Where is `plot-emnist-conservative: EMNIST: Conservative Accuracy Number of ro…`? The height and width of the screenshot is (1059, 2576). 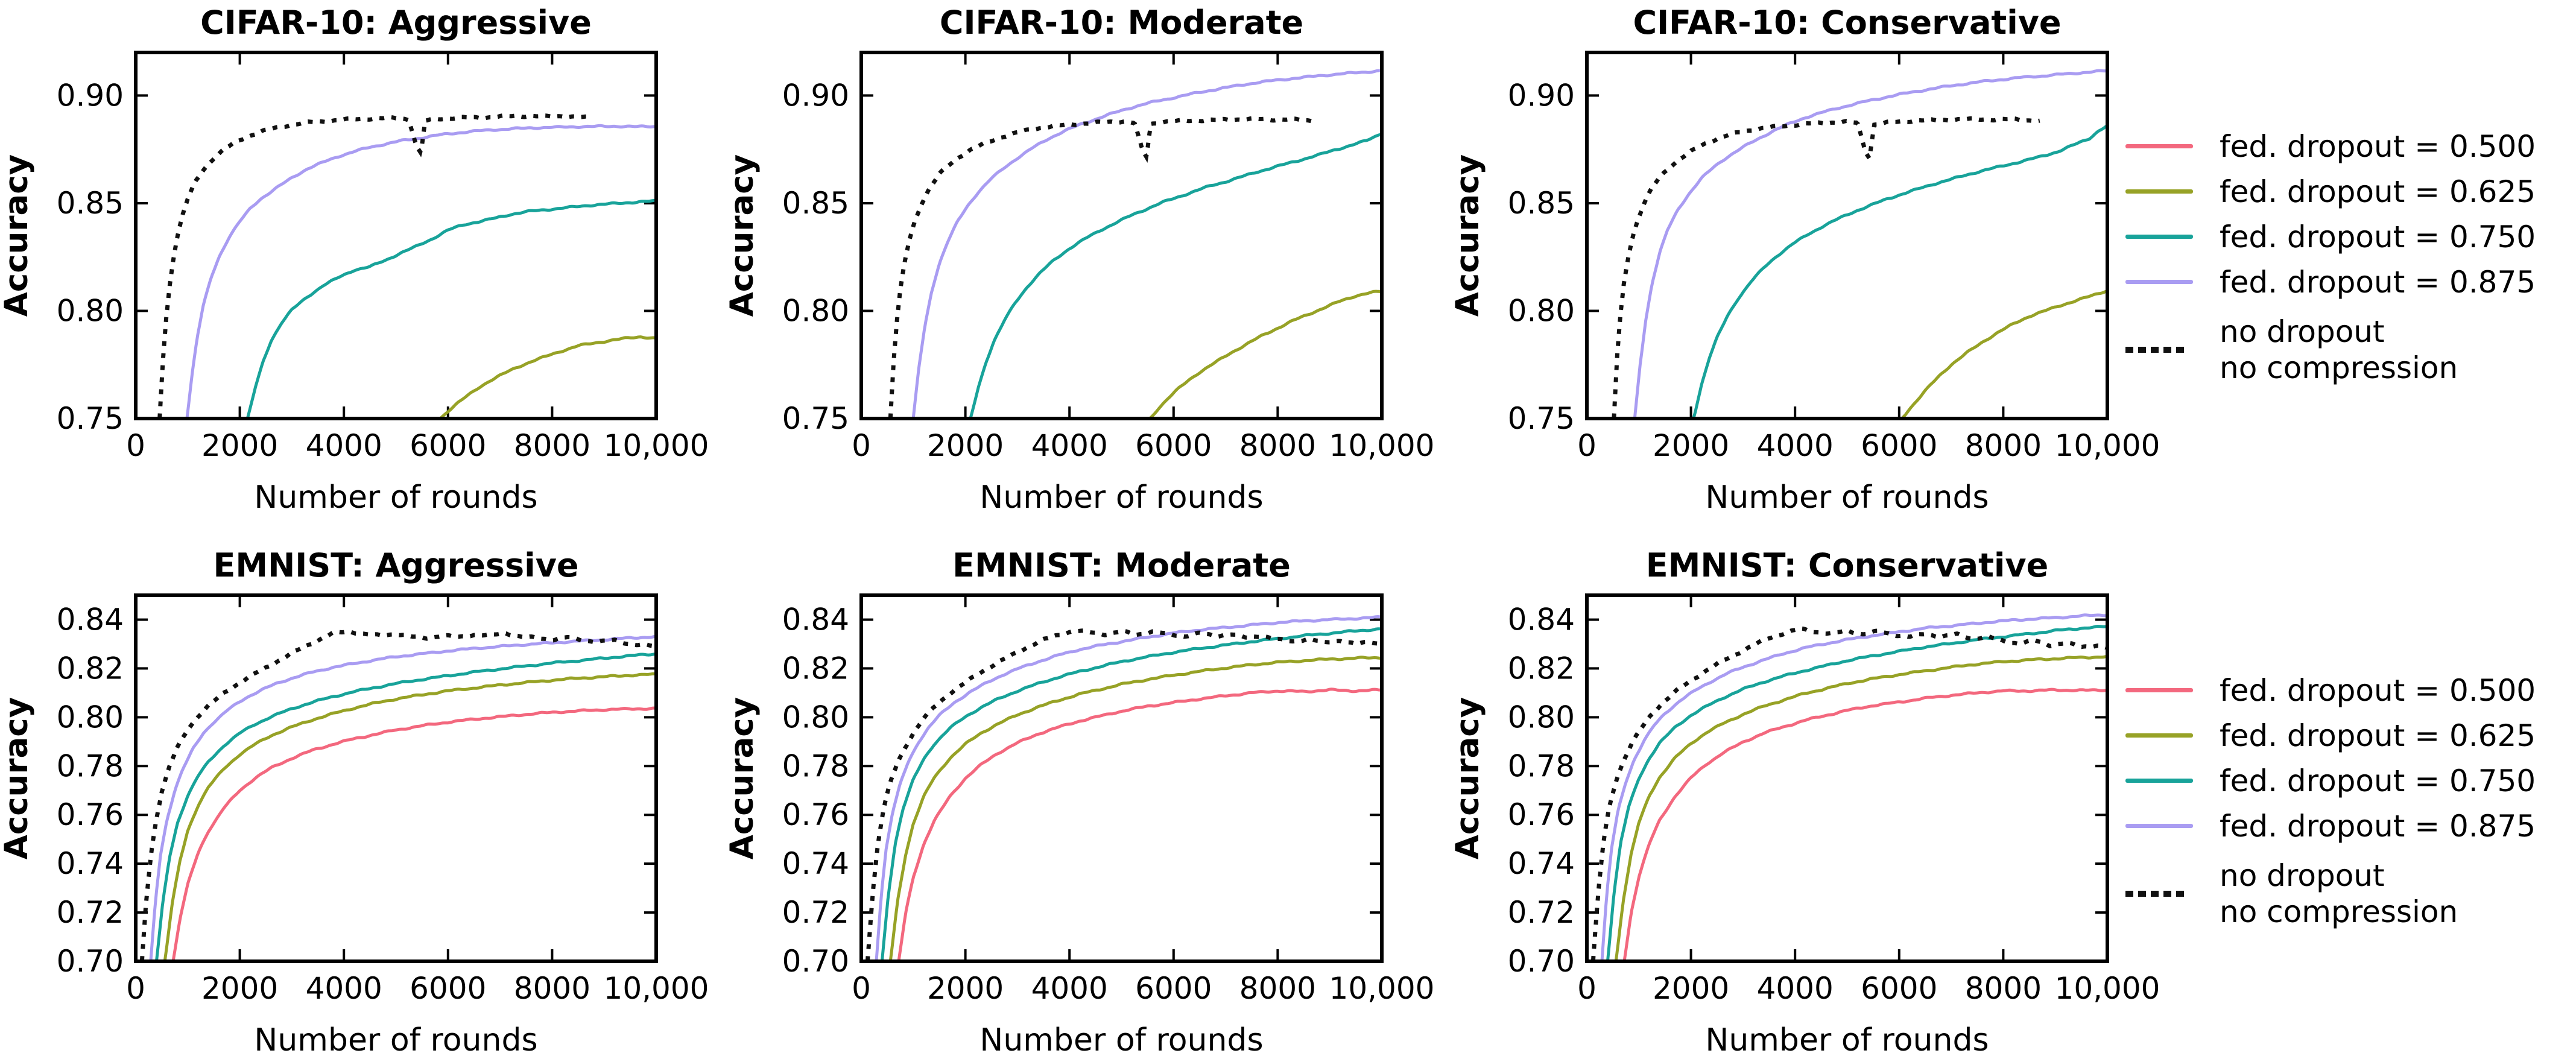 plot-emnist-conservative: EMNIST: Conservative Accuracy Number of ro… is located at coordinates (1822, 801).